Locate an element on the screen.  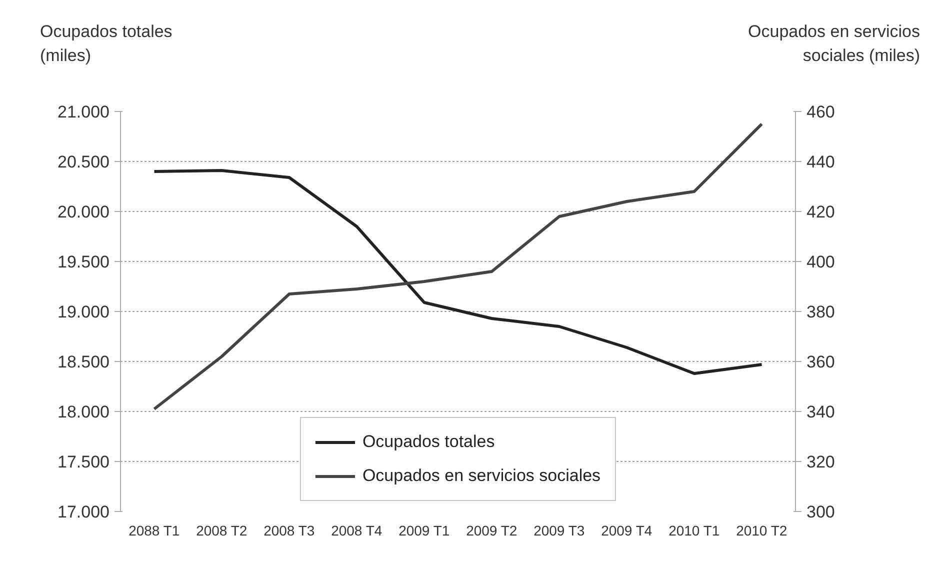
legend-label: Ocupados en servicios sociales is located at coordinates (481, 476).